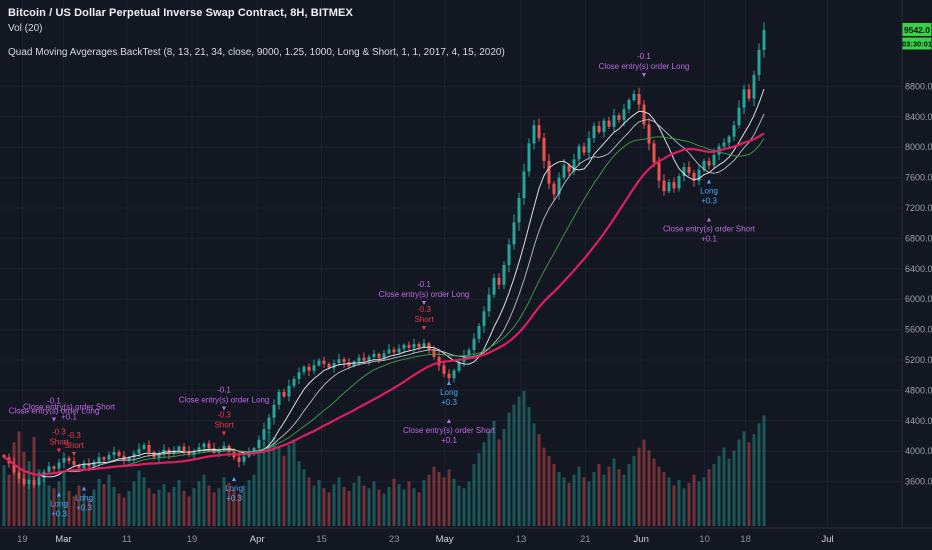  I want to click on time-axis-label: 23, so click(394, 539).